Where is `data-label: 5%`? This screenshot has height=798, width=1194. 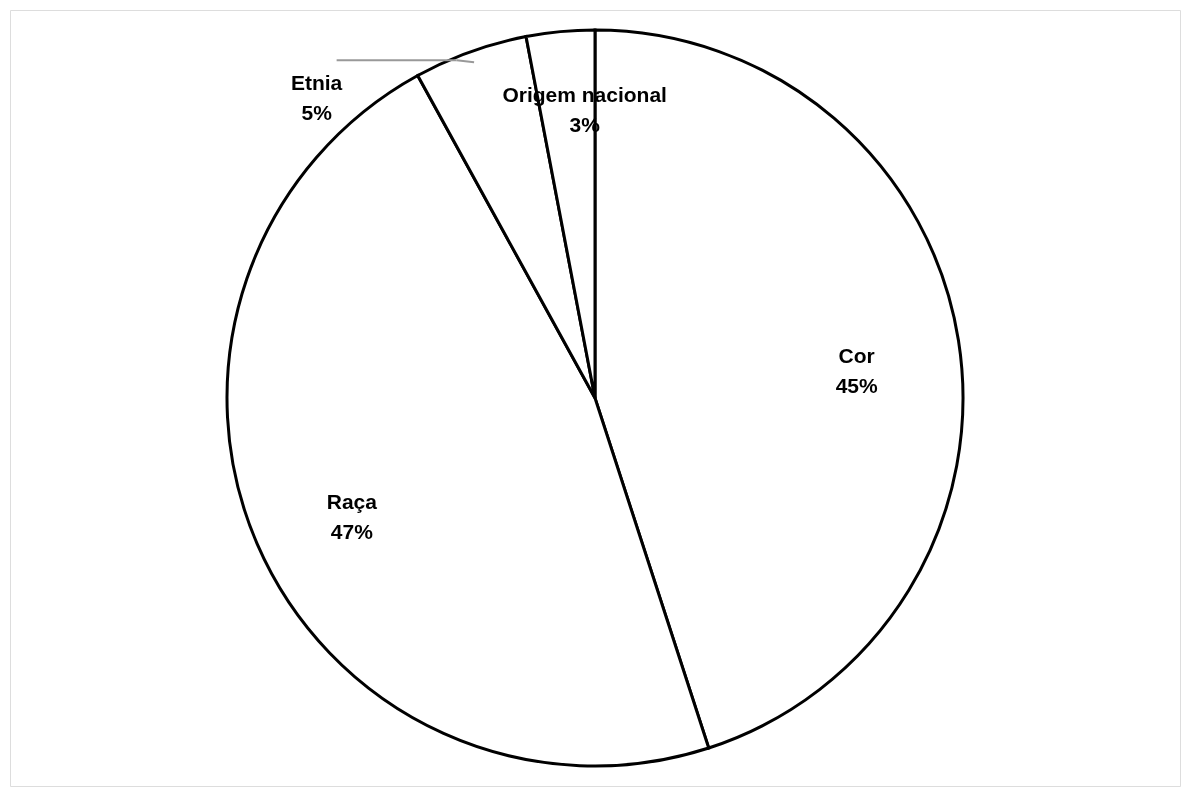
data-label: 5% is located at coordinates (317, 113).